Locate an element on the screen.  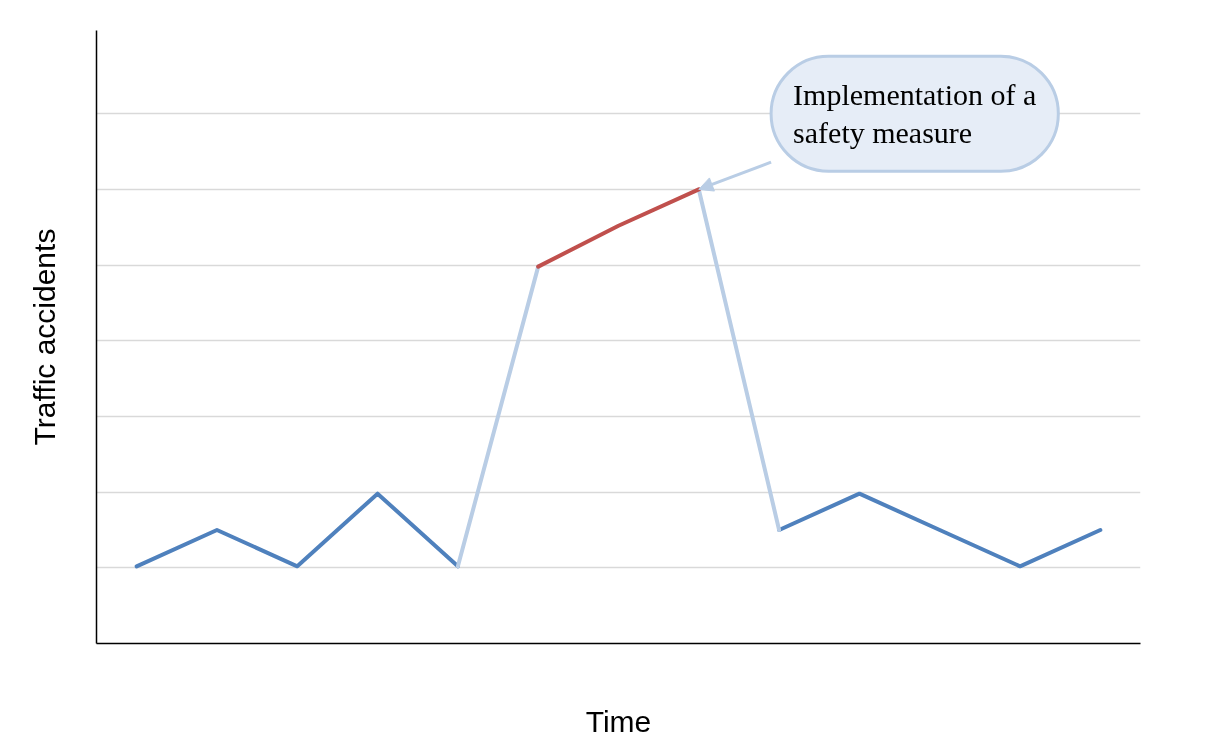
text: Implementation of a safety measure is located at coordinates (915, 114).